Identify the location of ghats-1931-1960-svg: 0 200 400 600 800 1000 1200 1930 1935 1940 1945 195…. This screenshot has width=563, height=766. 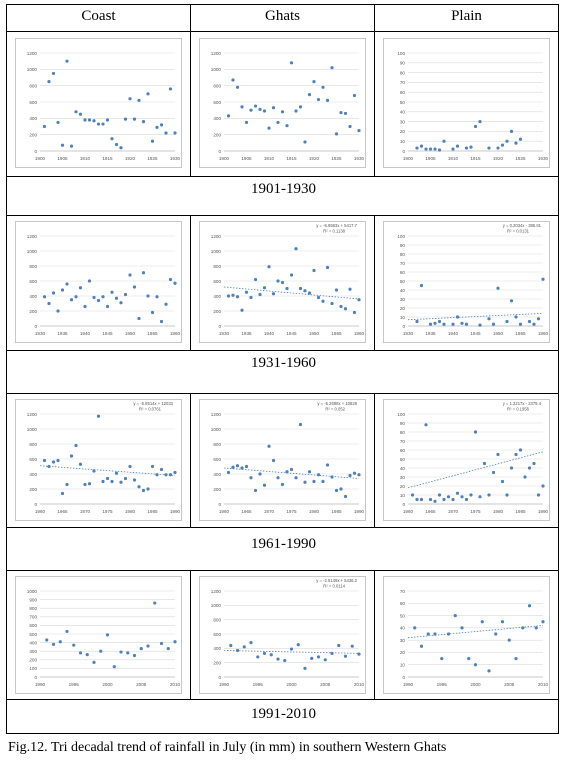
(288, 279).